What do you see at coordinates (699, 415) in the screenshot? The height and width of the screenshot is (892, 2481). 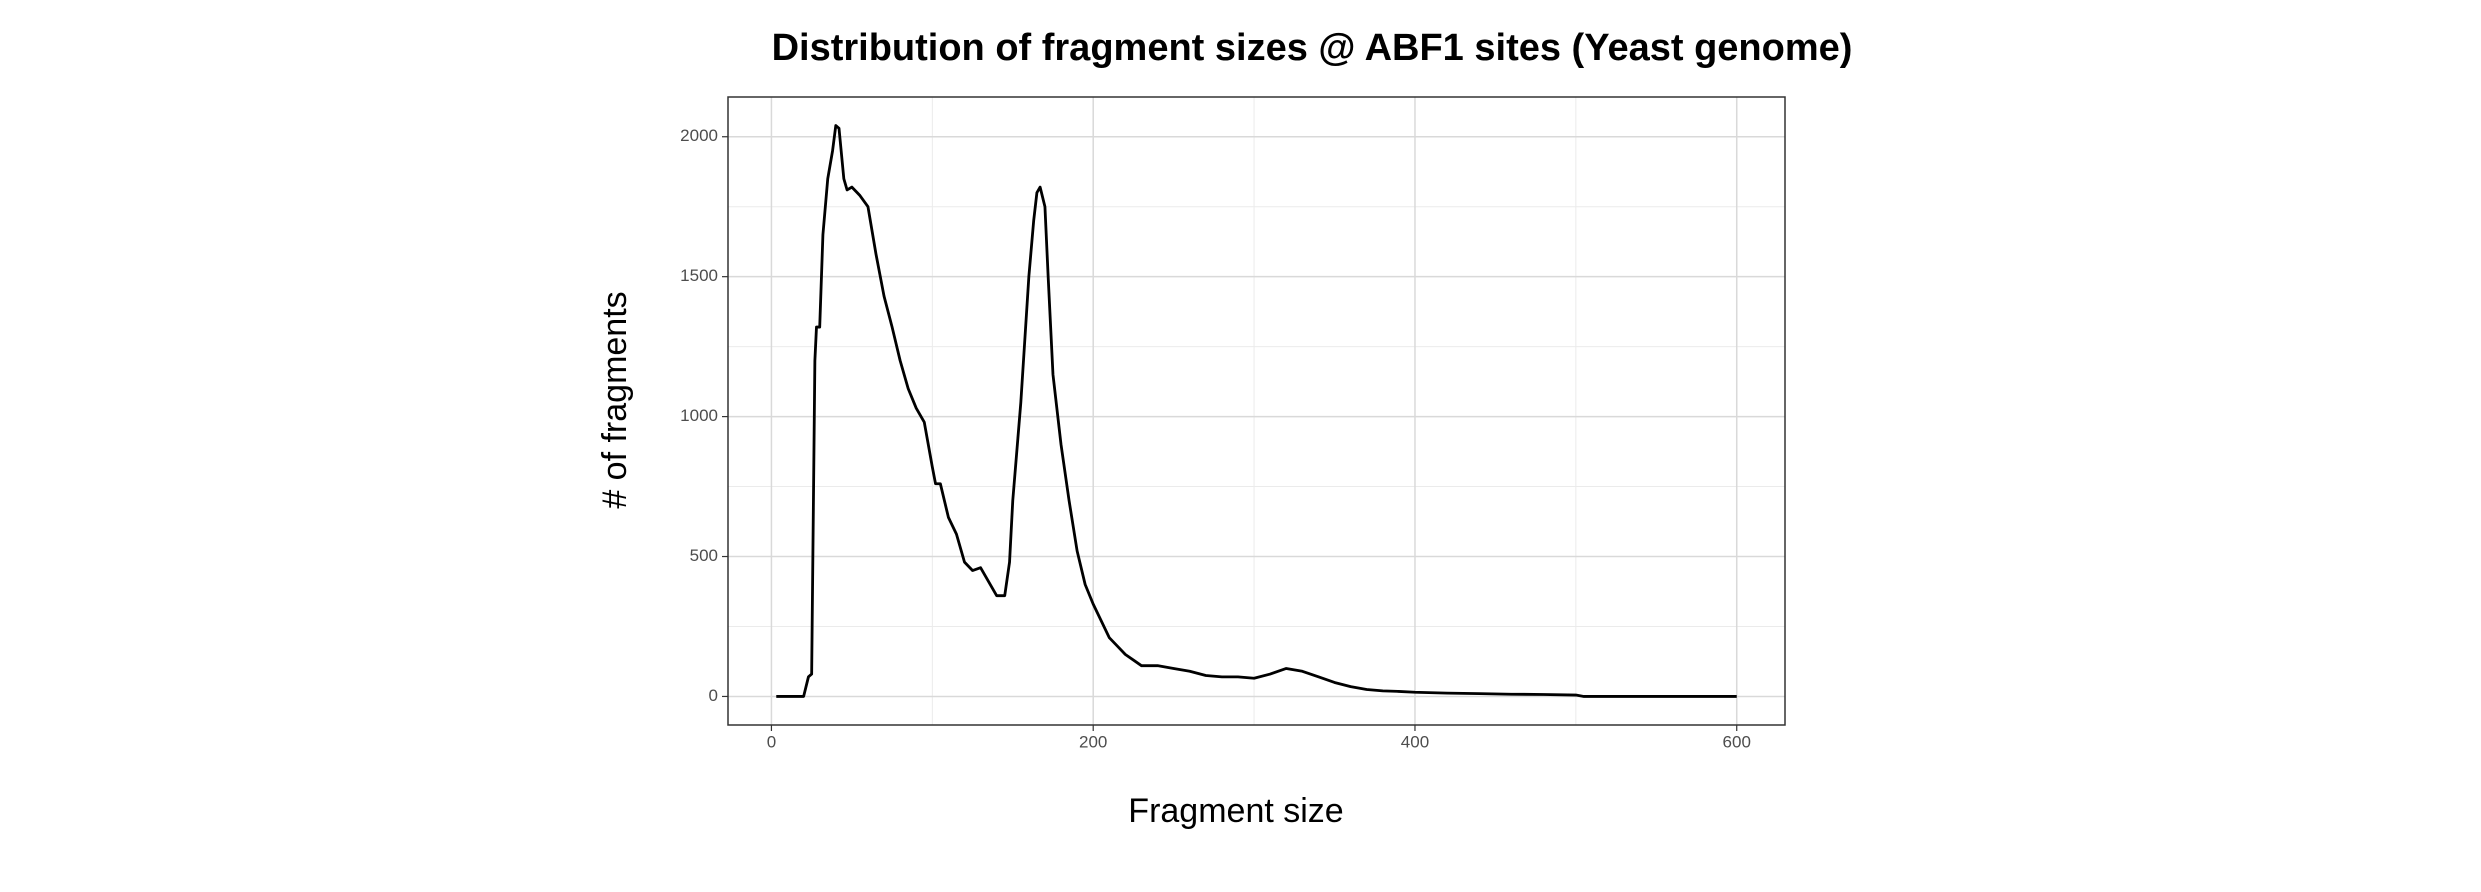 I see `y-tick-label: 1000` at bounding box center [699, 415].